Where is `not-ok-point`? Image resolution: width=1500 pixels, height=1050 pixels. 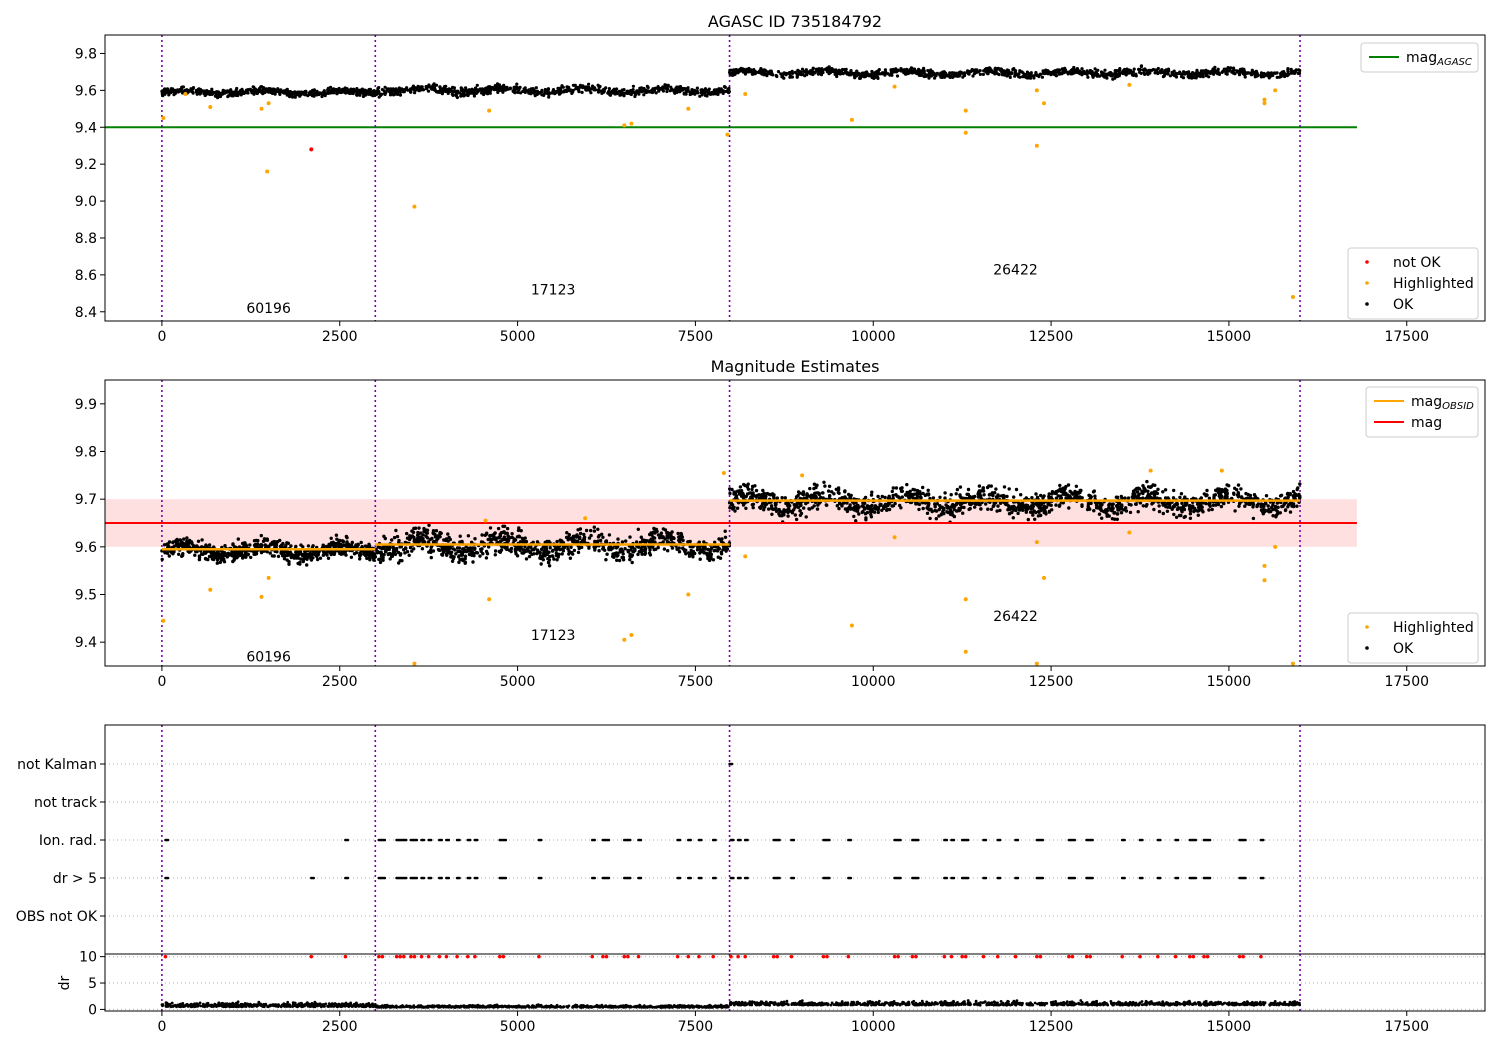
not-ok-point is located at coordinates (311, 149).